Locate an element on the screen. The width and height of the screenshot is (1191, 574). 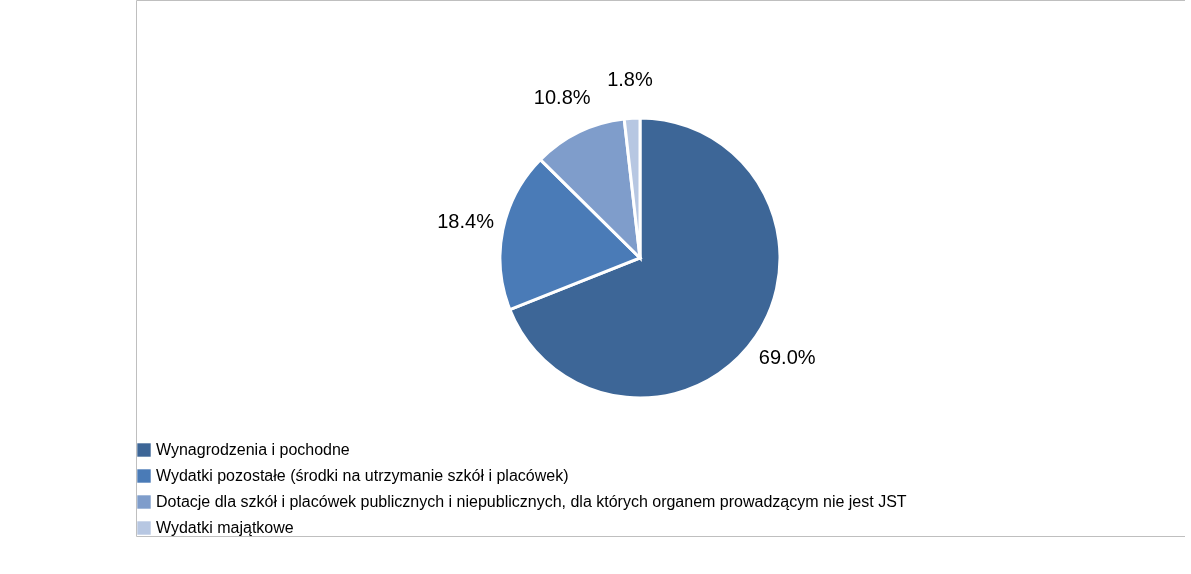
data-label: 69.0% is located at coordinates (787, 357).